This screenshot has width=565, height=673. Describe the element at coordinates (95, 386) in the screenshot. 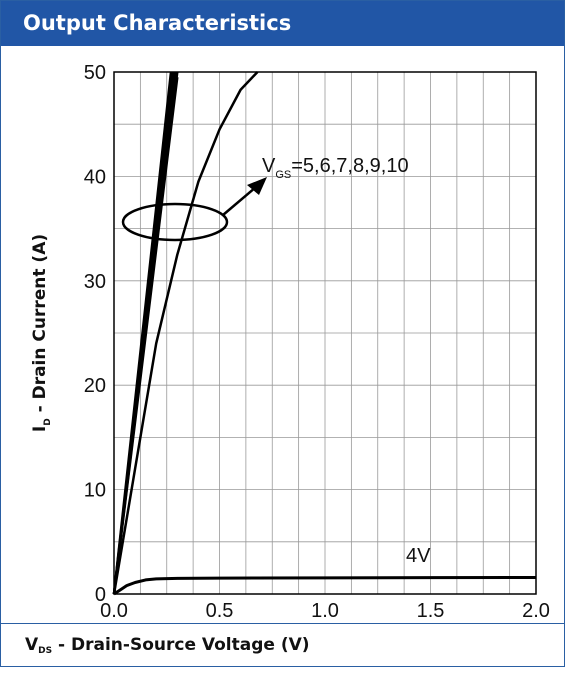

I see `y-tick-label: 20` at that location.